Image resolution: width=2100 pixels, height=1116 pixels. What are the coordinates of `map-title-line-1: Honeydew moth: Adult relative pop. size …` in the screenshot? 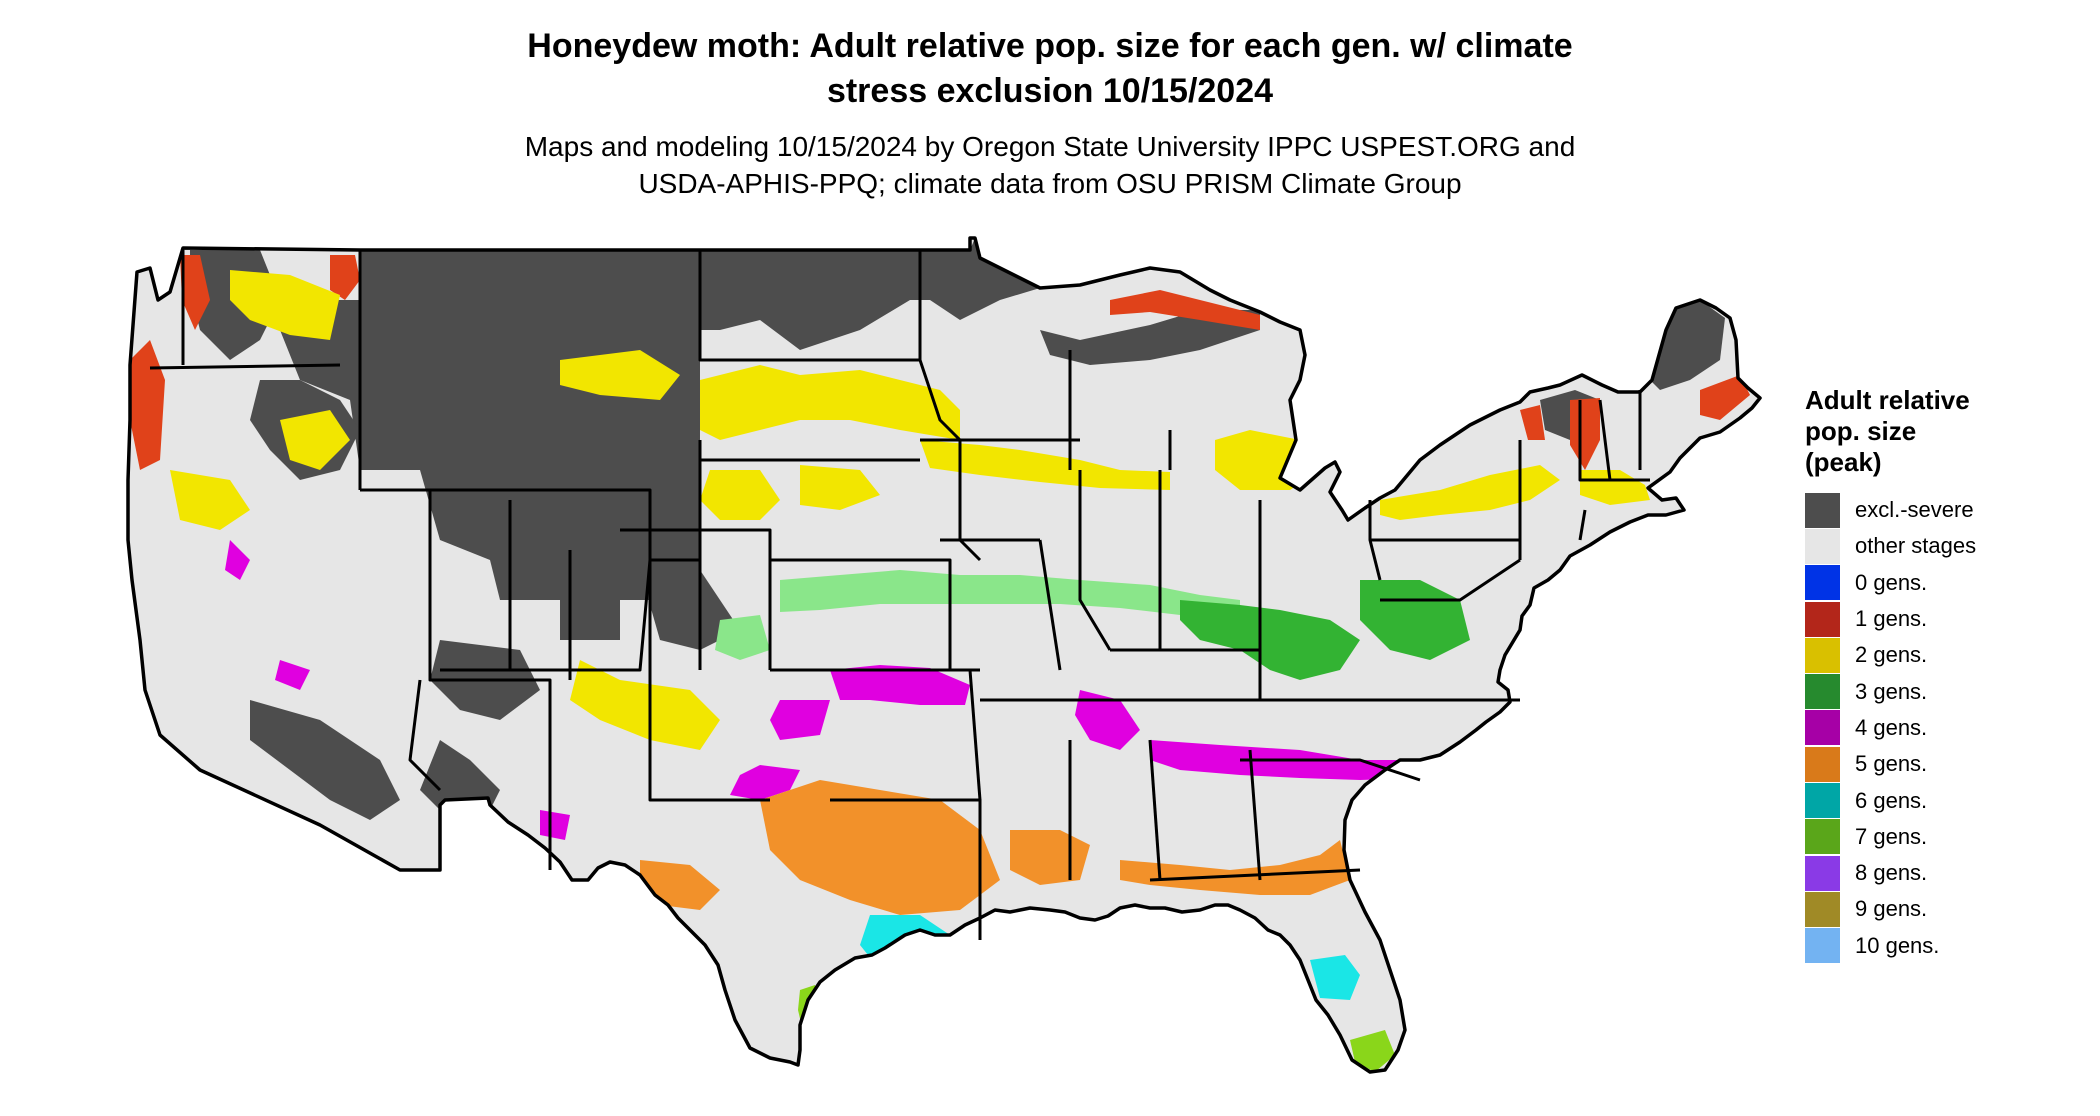 It's located at (1050, 46).